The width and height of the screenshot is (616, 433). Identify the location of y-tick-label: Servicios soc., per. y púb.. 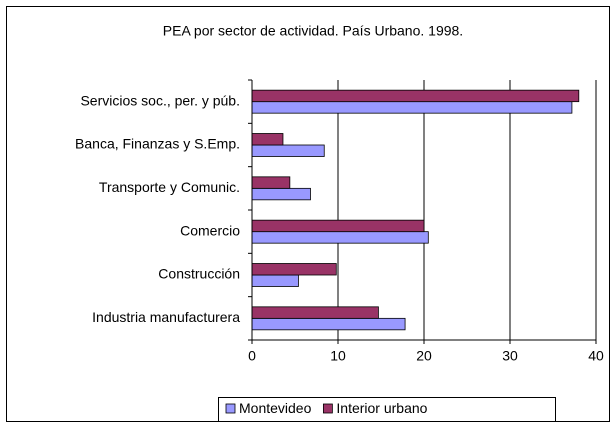
(160, 100).